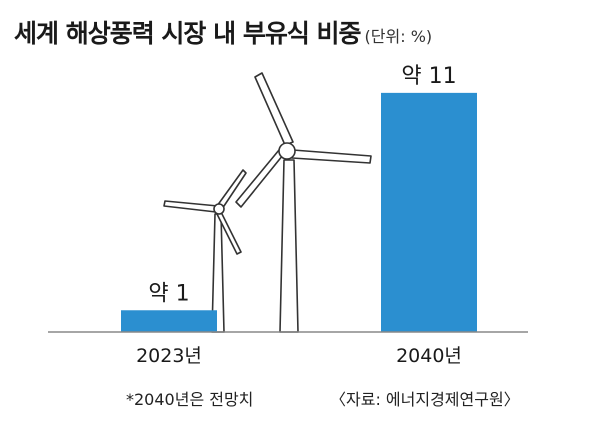 Image resolution: width=600 pixels, height=422 pixels. Describe the element at coordinates (428, 76) in the screenshot. I see `data-label-1: 약 11` at that location.